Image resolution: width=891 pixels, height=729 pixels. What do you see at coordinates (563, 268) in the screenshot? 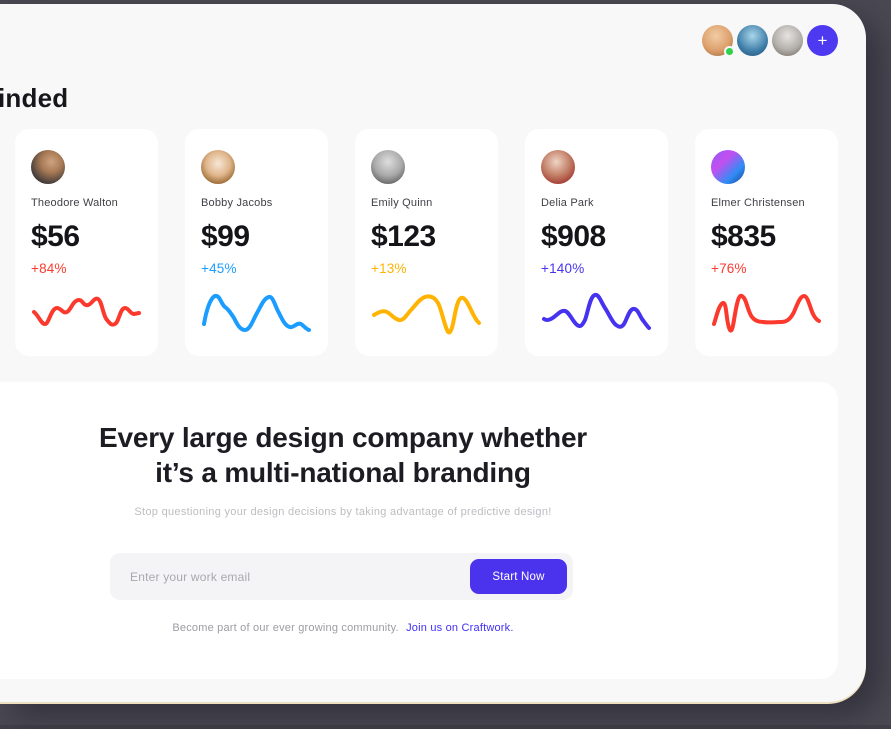
I see `change-percent: +140%` at bounding box center [563, 268].